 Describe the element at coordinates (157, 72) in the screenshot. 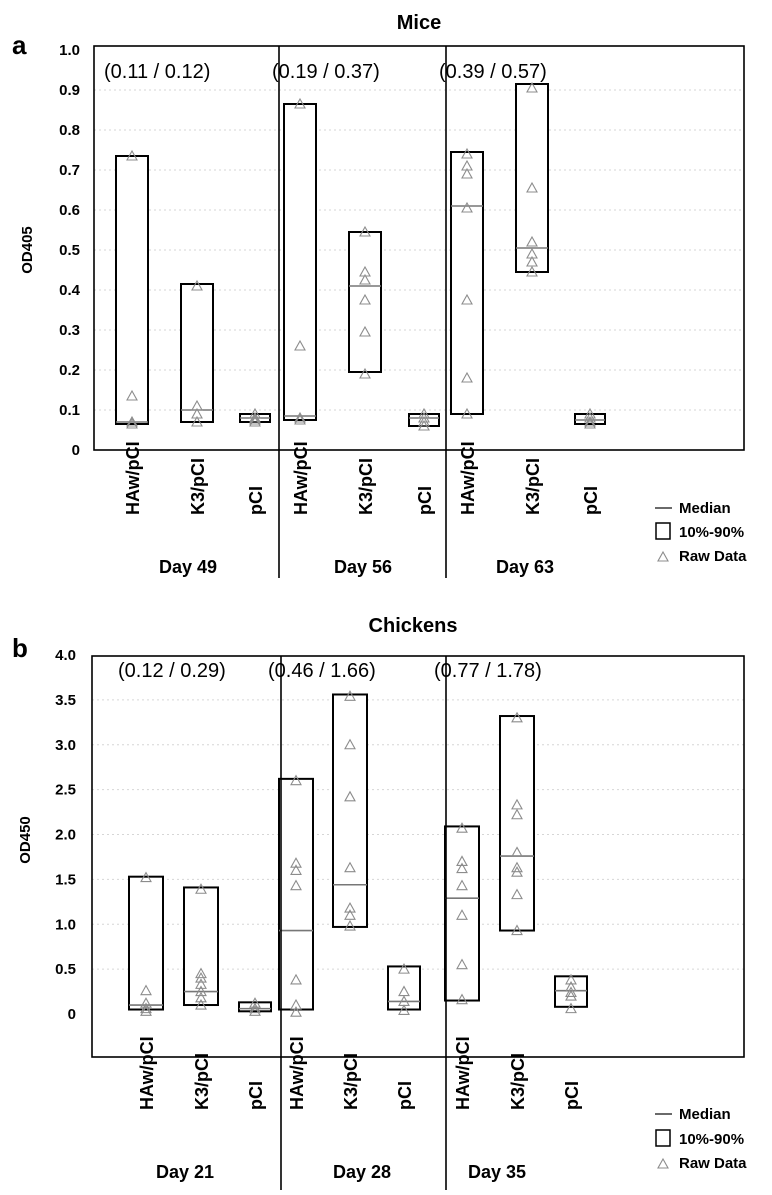

I see `group-annotation: (0.11 / 0.12)` at that location.